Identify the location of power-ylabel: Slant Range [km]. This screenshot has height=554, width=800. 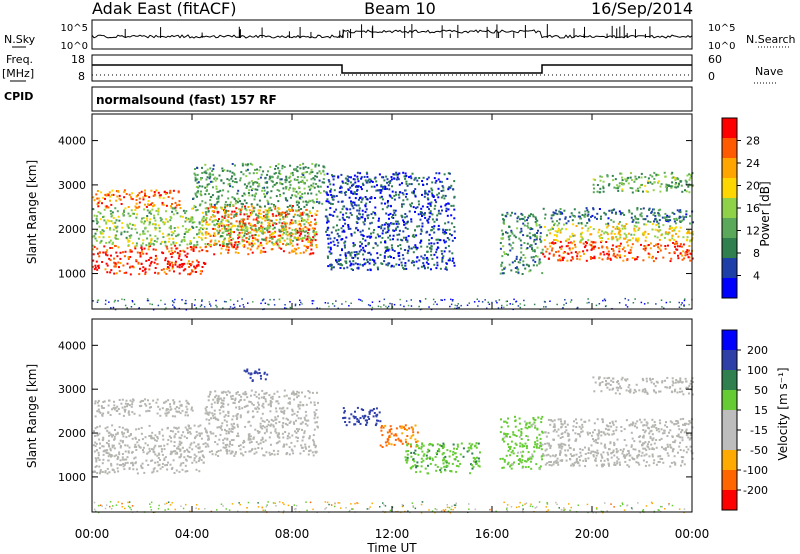
(32, 212).